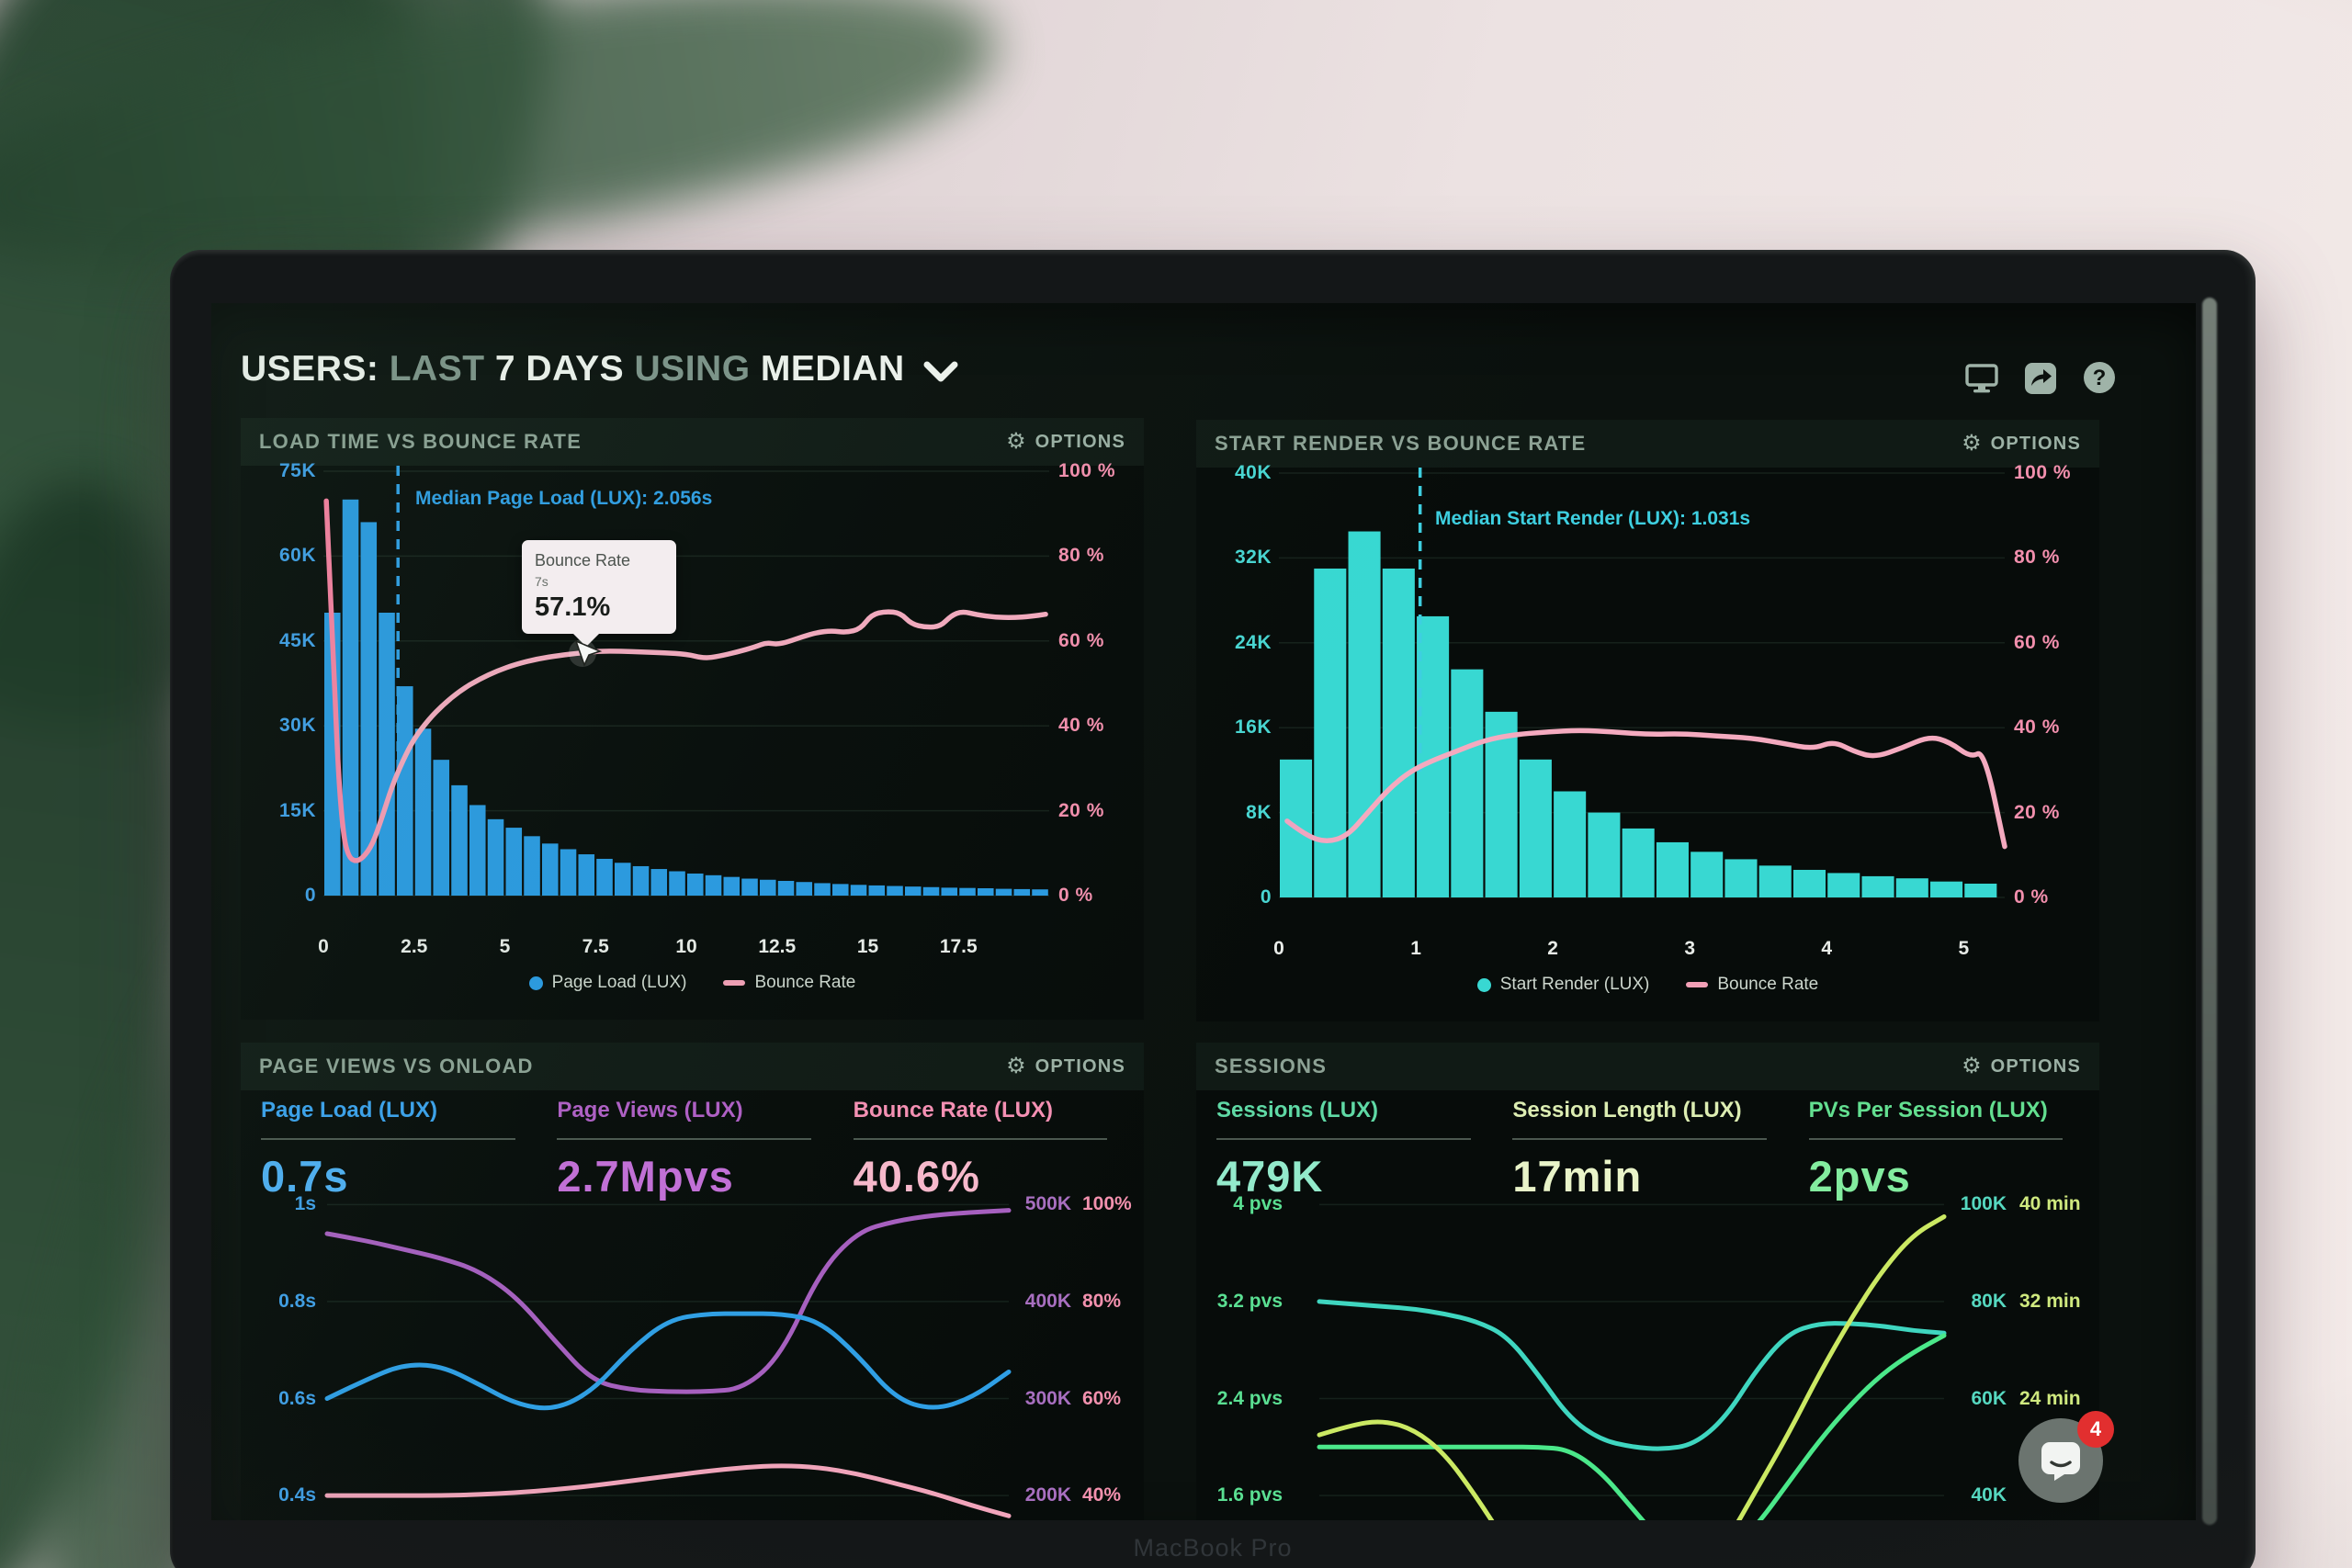 The width and height of the screenshot is (2352, 1568). Describe the element at coordinates (1578, 1176) in the screenshot. I see `metric-value: 17min` at that location.